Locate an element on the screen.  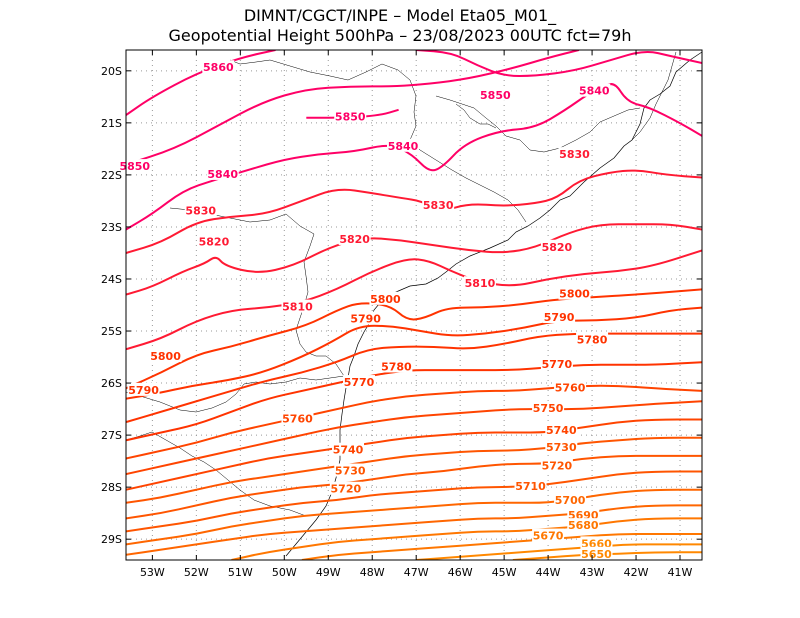
lat-tick-label: 22S is located at coordinates (111, 175).